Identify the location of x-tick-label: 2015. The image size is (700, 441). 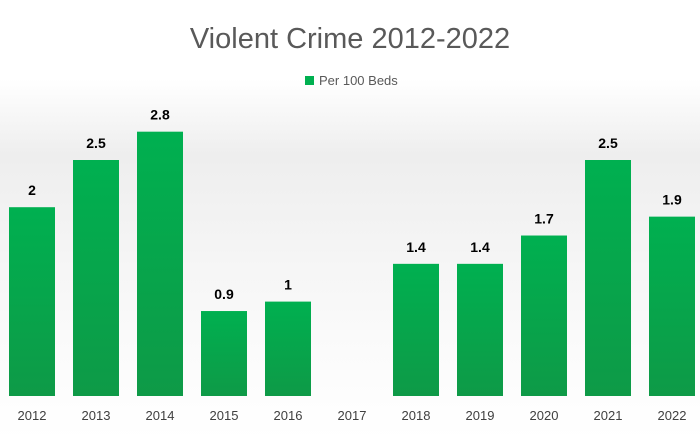
(224, 415).